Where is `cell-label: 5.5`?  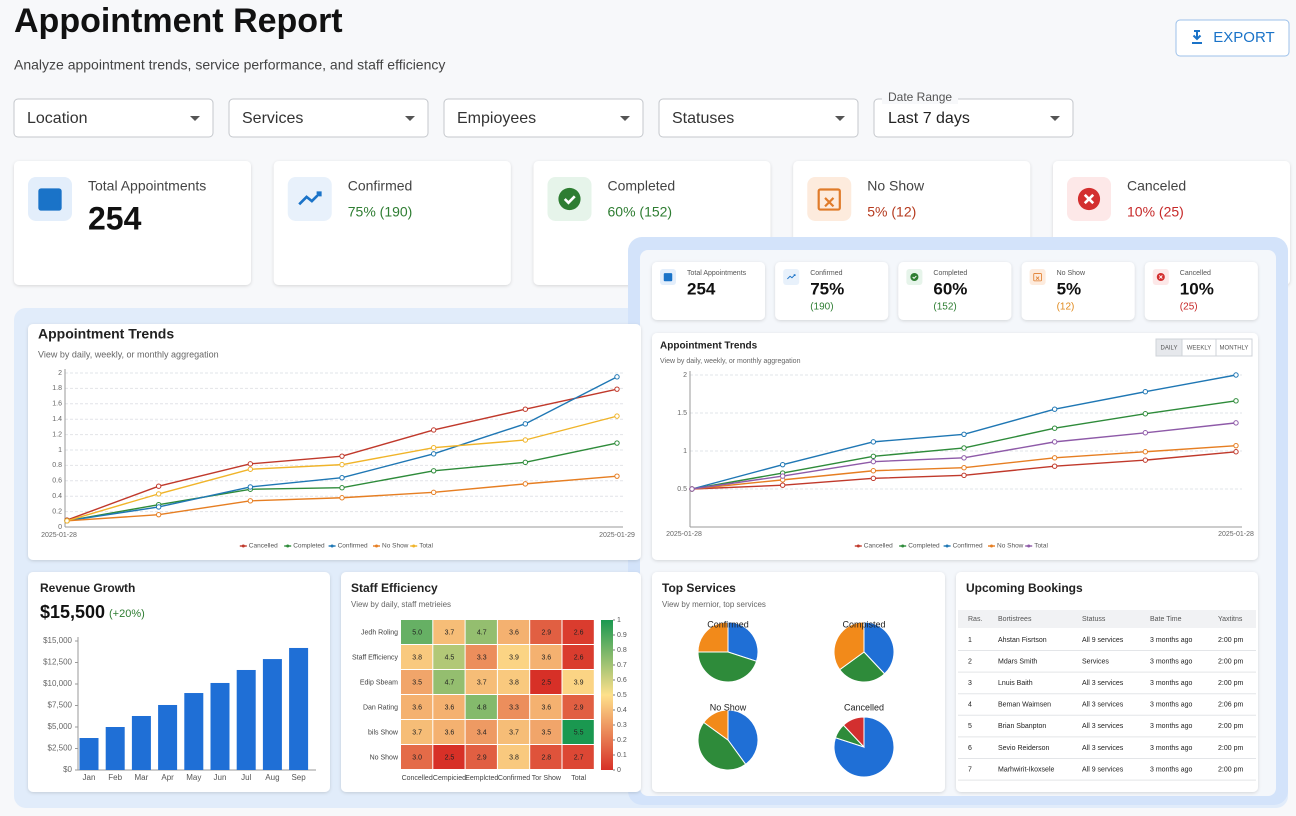
cell-label: 5.5 is located at coordinates (579, 732).